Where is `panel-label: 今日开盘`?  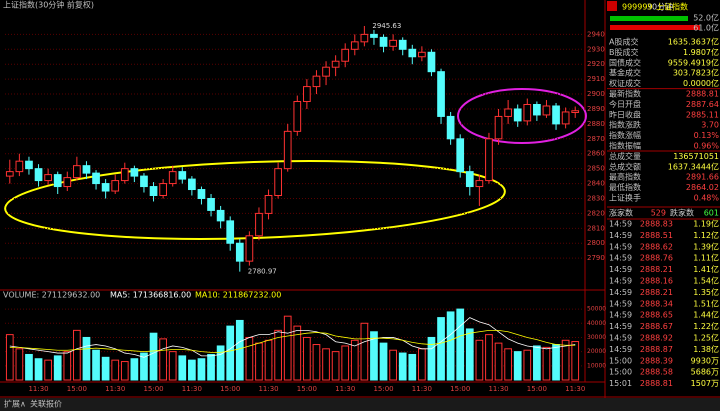
panel-label: 今日开盘 is located at coordinates (625, 104).